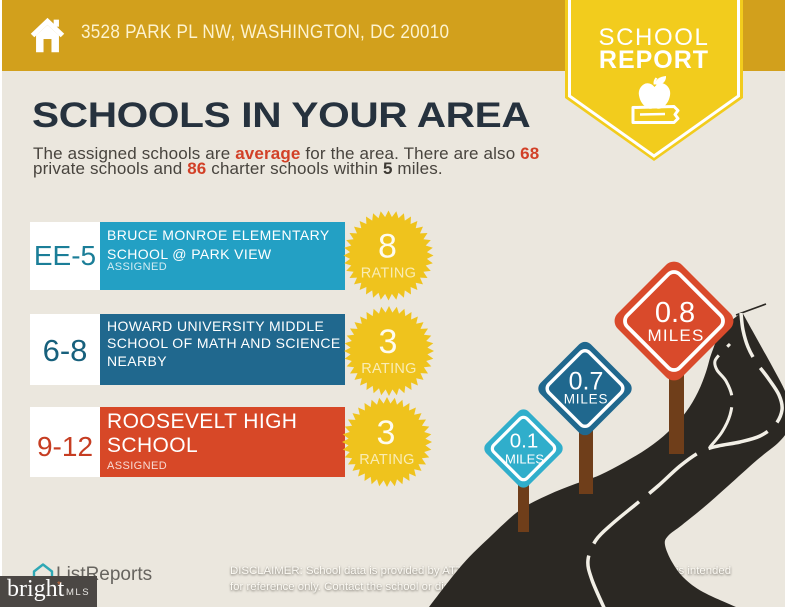  What do you see at coordinates (654, 60) in the screenshot?
I see `svg-text: REPORT` at bounding box center [654, 60].